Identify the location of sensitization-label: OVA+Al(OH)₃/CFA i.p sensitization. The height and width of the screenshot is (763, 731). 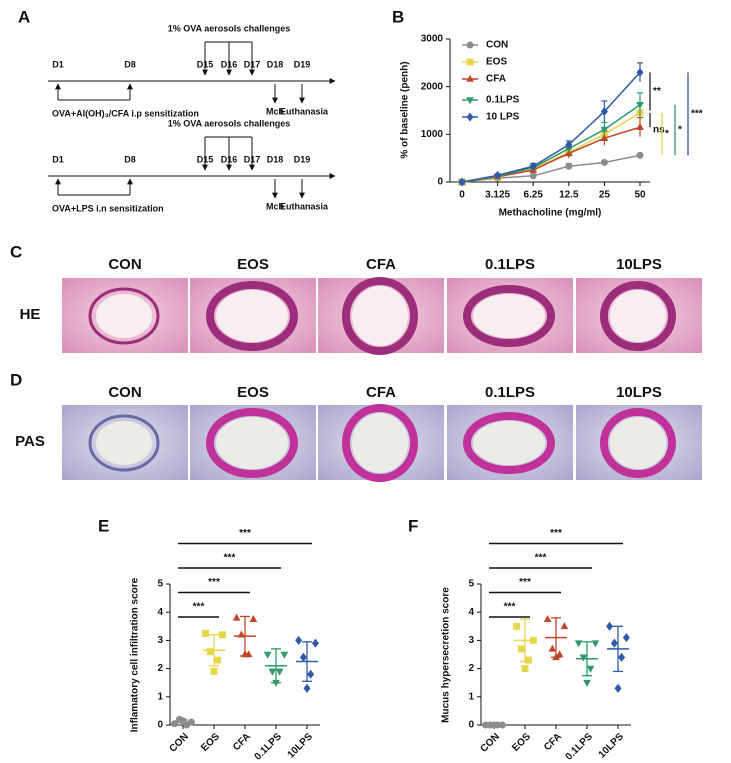
(125, 113).